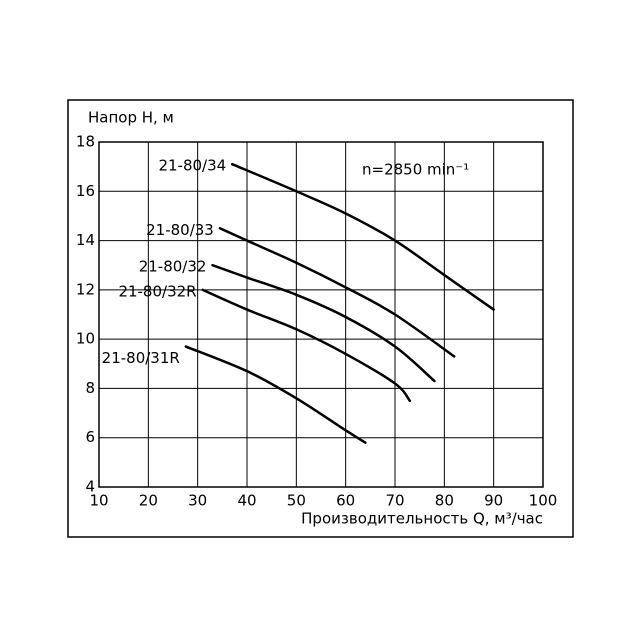 The height and width of the screenshot is (644, 640). I want to click on x-tick-label: 70, so click(394, 501).